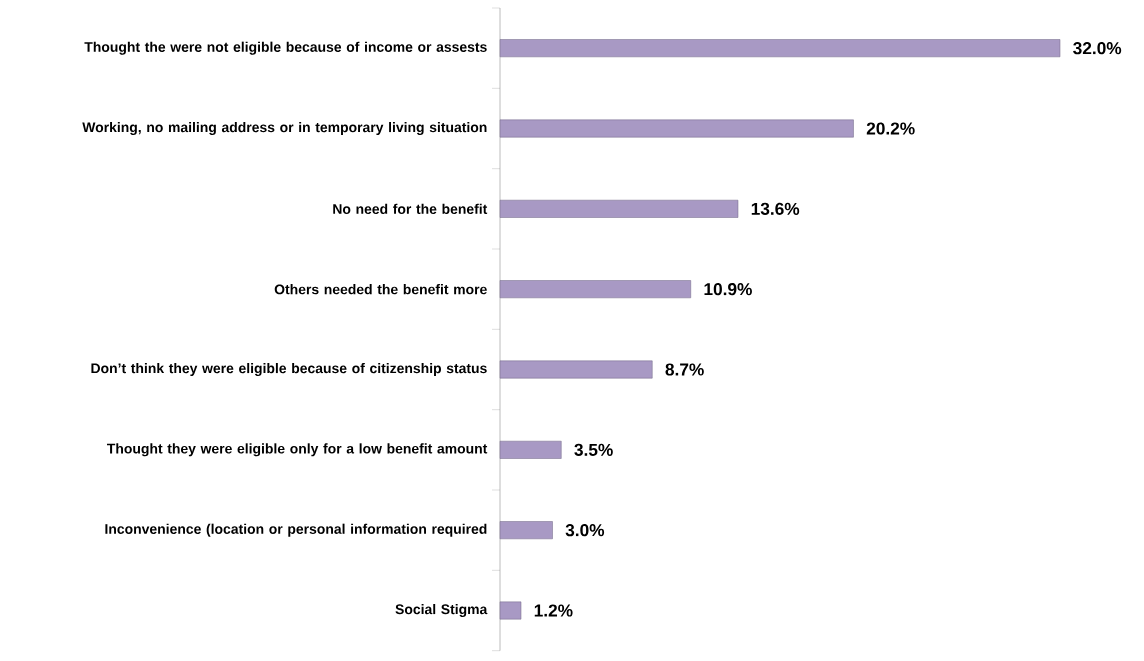 This screenshot has width=1144, height=661. I want to click on y-tick-label: Social Stigma, so click(441, 610).